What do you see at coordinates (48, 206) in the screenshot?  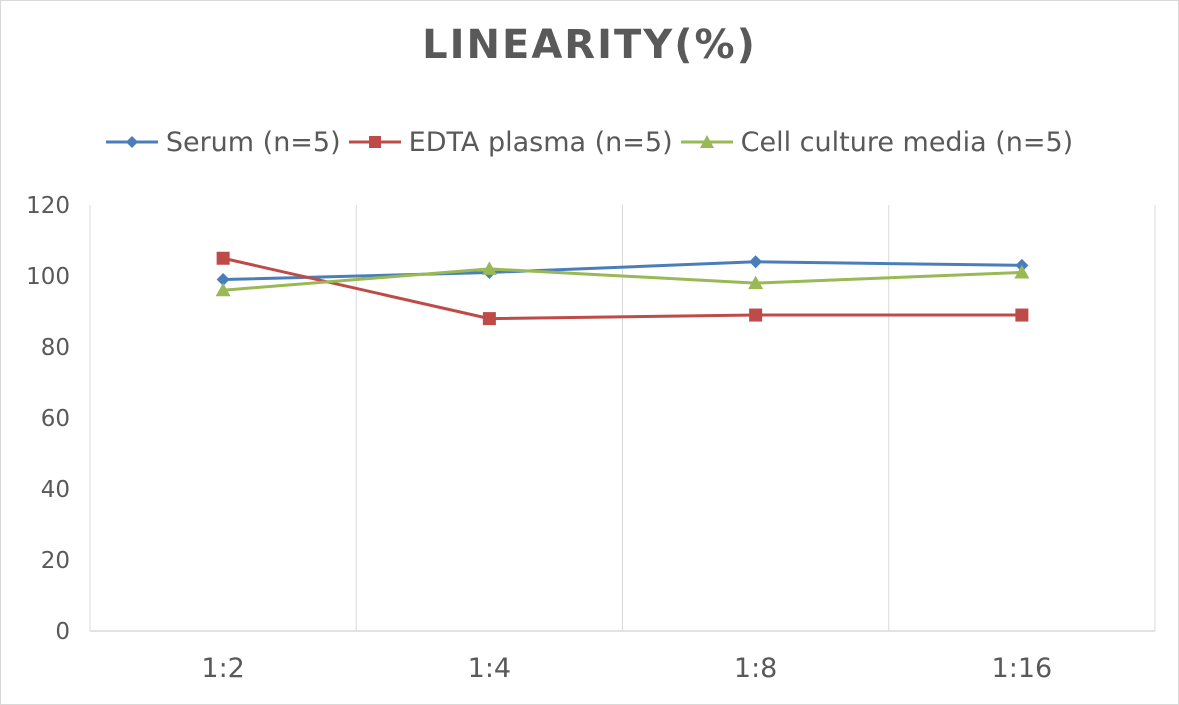 I see `y-tick-label: 120` at bounding box center [48, 206].